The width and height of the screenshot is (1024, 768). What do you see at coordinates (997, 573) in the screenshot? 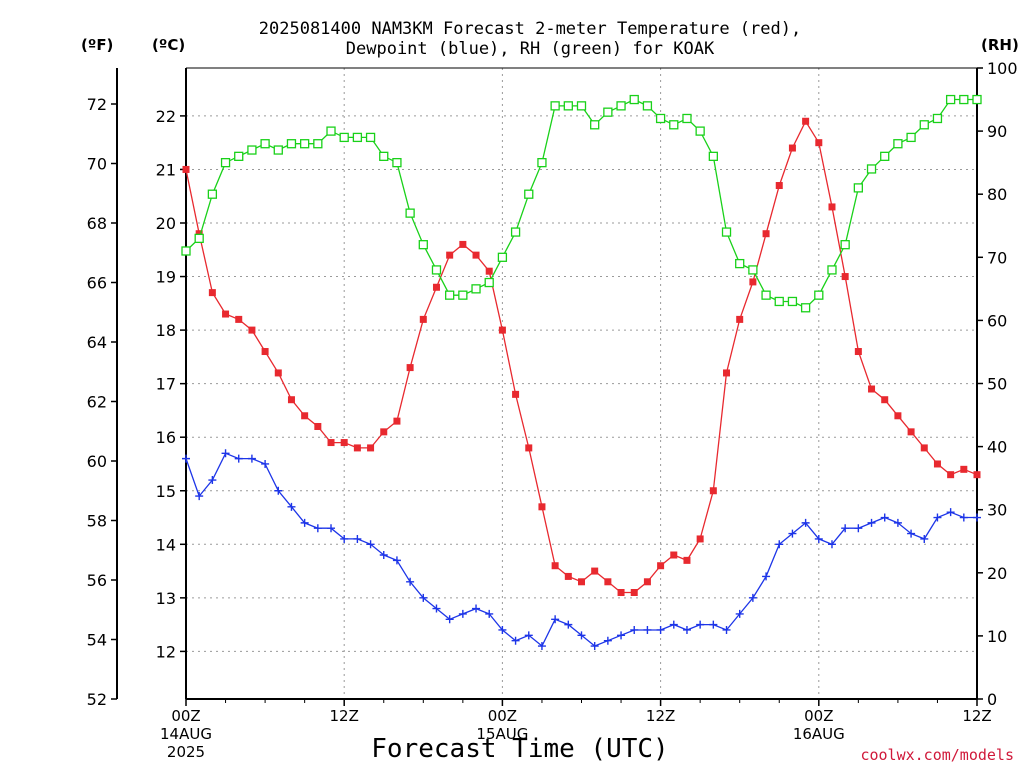
I see `rh-tick-label: 20` at bounding box center [997, 573].